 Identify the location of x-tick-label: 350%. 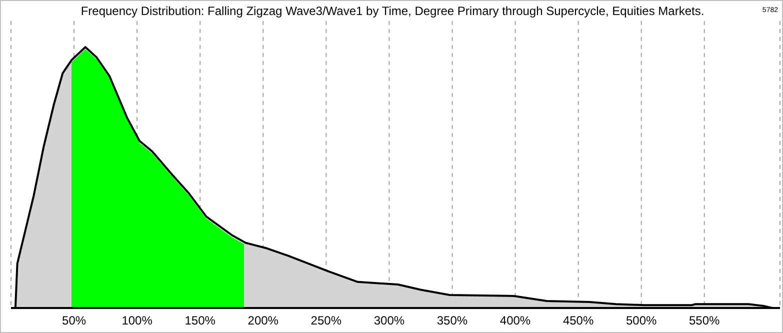
(452, 321).